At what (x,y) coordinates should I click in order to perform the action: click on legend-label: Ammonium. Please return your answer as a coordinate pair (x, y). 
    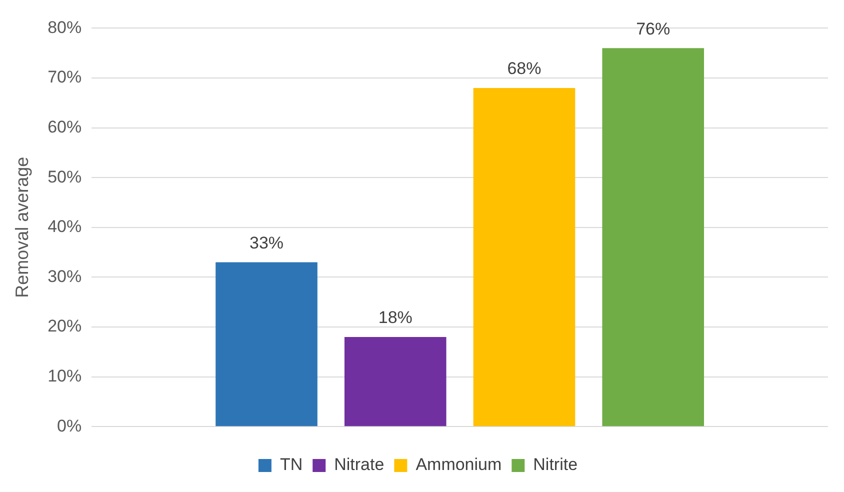
    Looking at the image, I should click on (459, 464).